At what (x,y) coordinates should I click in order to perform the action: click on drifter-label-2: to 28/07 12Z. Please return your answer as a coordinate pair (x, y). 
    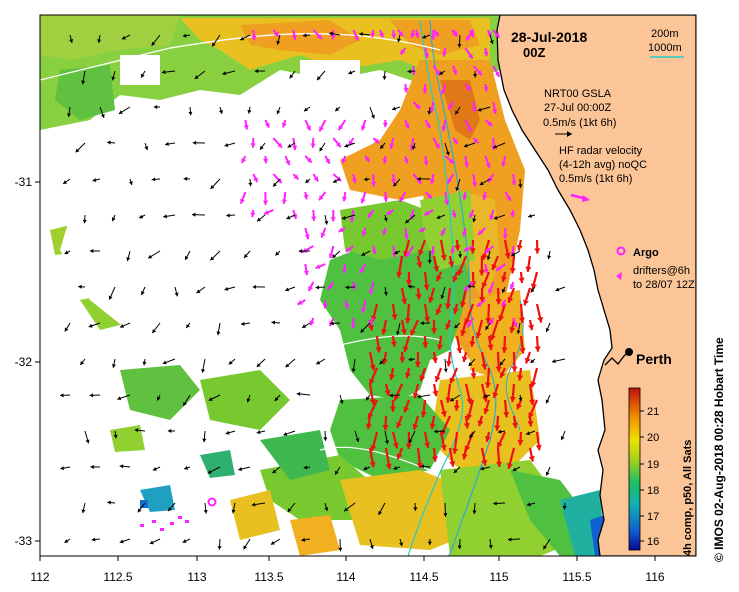
    Looking at the image, I should click on (664, 285).